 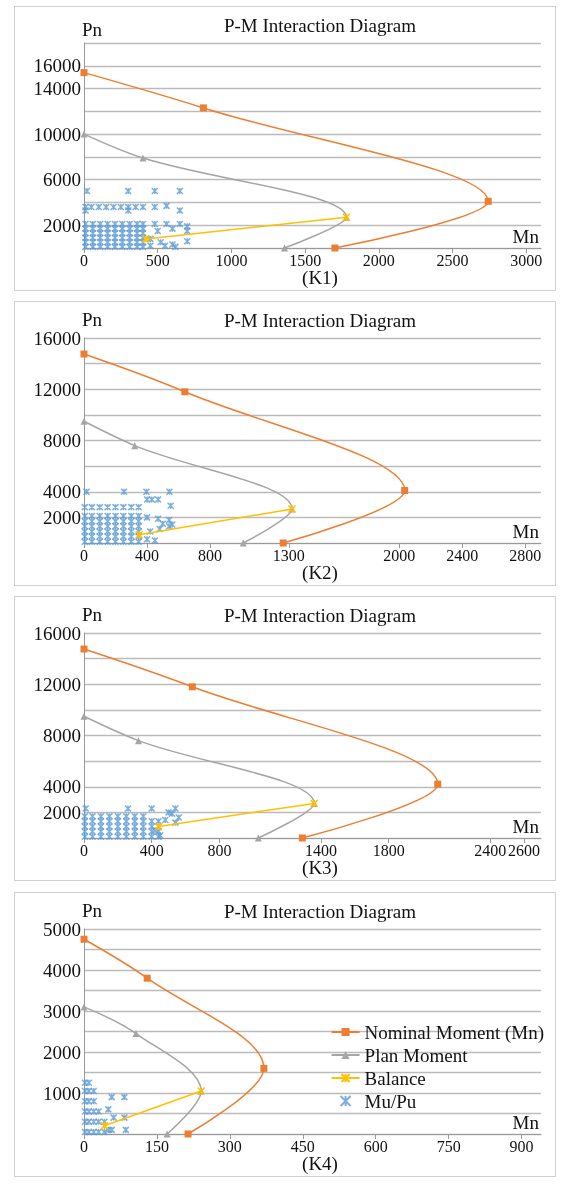 What do you see at coordinates (416, 1055) in the screenshot?
I see `legend-label: Plan Moment` at bounding box center [416, 1055].